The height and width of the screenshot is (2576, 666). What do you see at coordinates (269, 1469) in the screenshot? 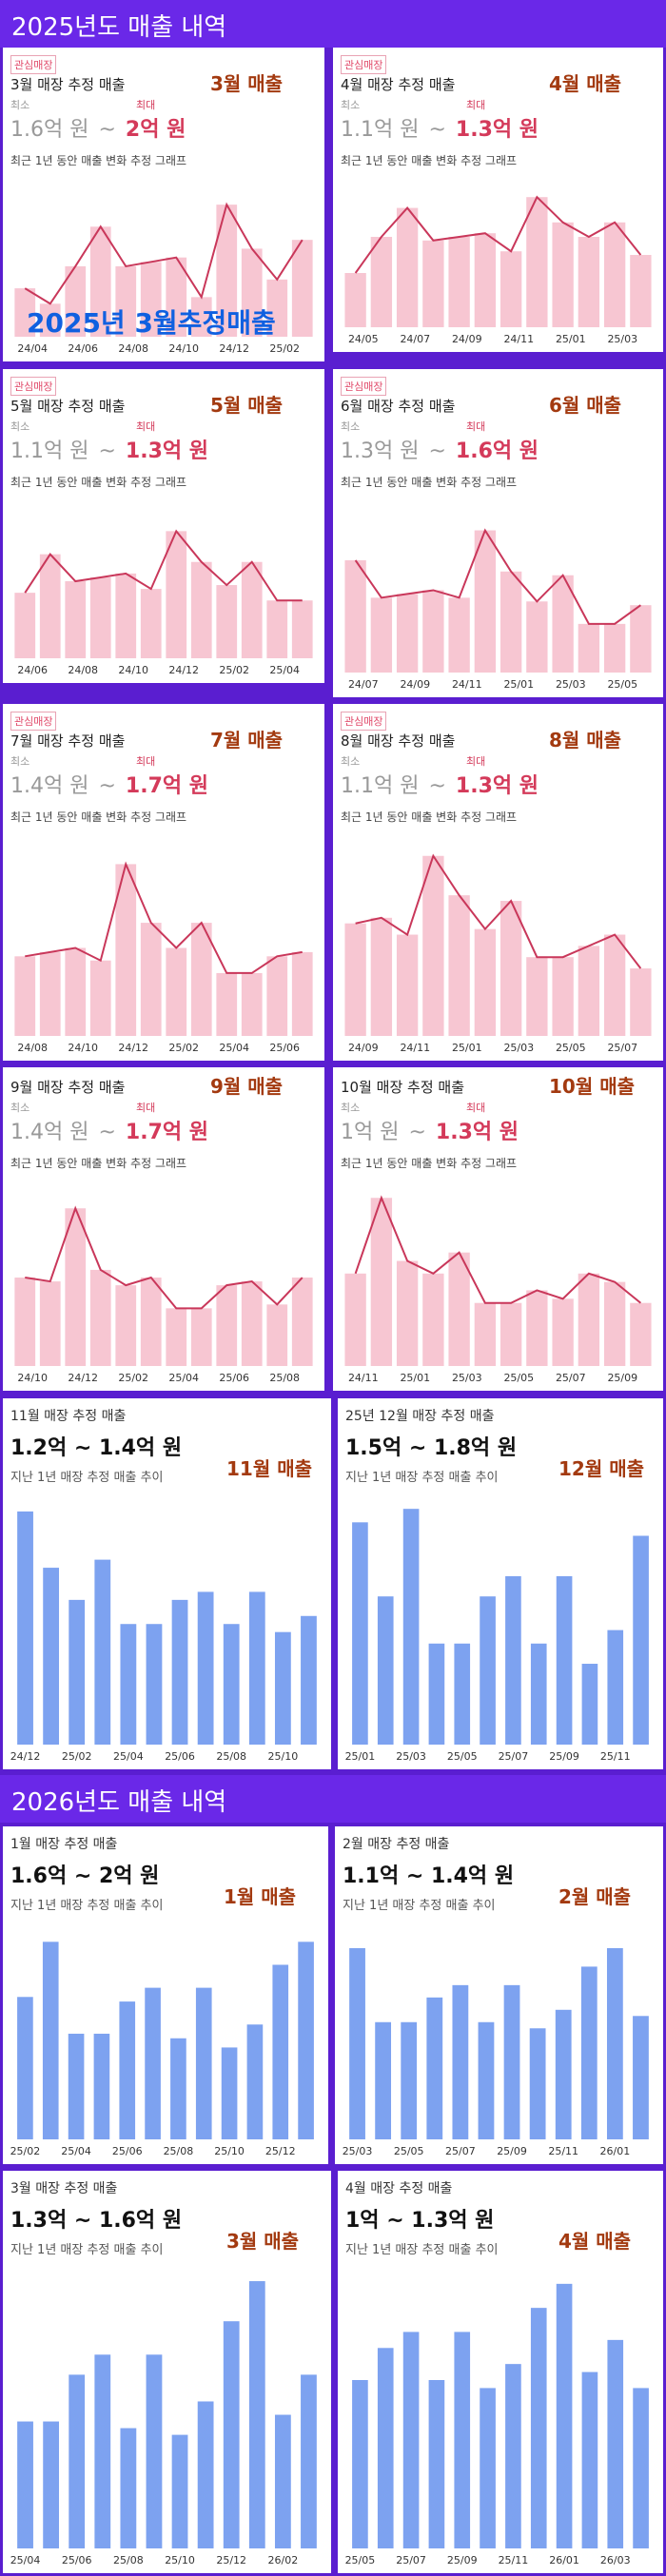
I see `month-label: 11월 매출` at bounding box center [269, 1469].